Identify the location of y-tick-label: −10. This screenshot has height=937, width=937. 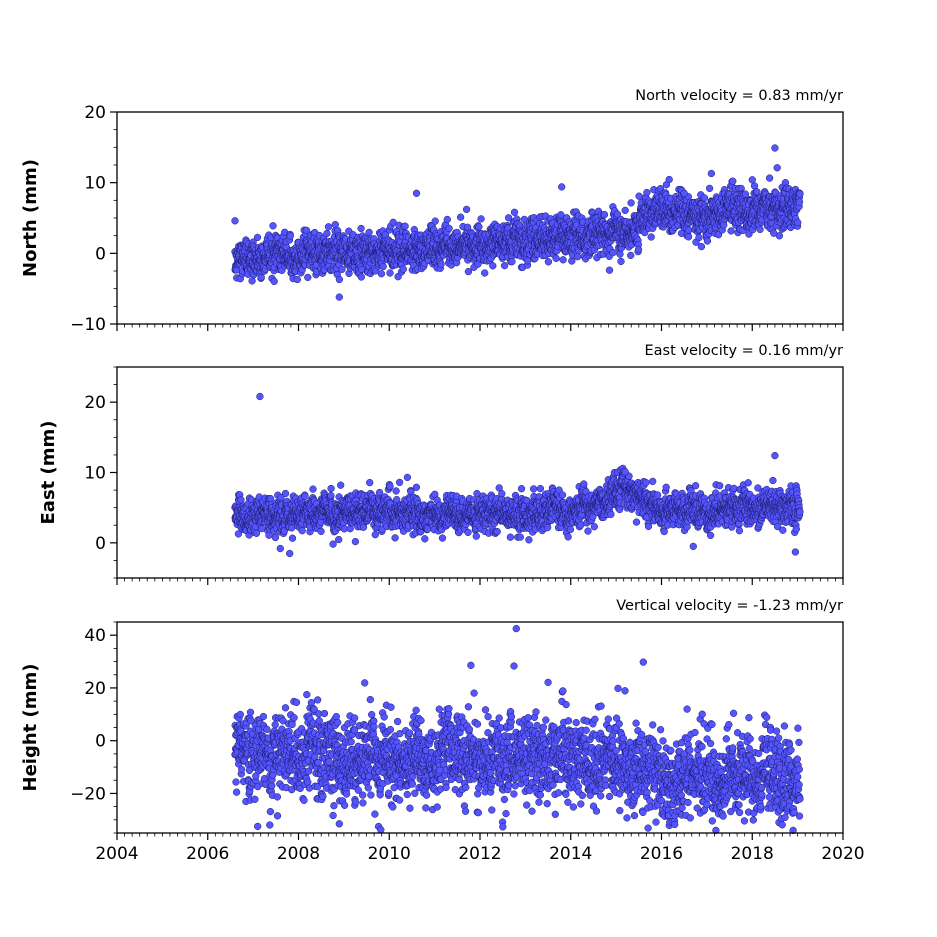
(88, 325).